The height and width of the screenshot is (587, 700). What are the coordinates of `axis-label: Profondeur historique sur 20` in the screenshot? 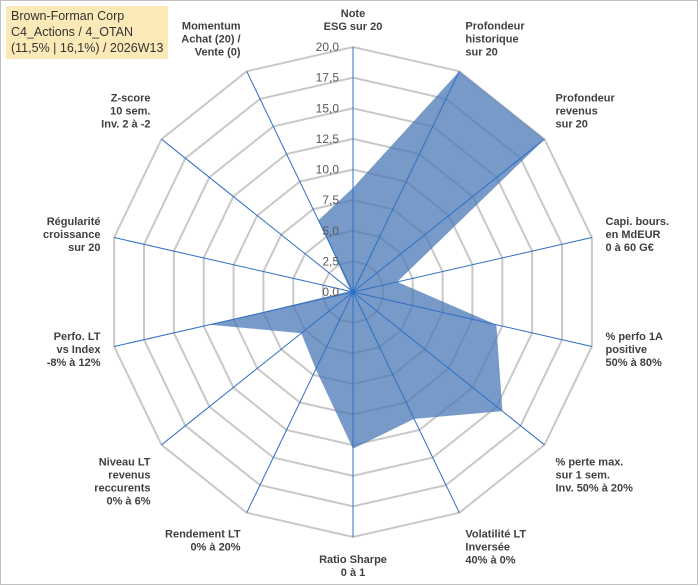 It's located at (495, 40).